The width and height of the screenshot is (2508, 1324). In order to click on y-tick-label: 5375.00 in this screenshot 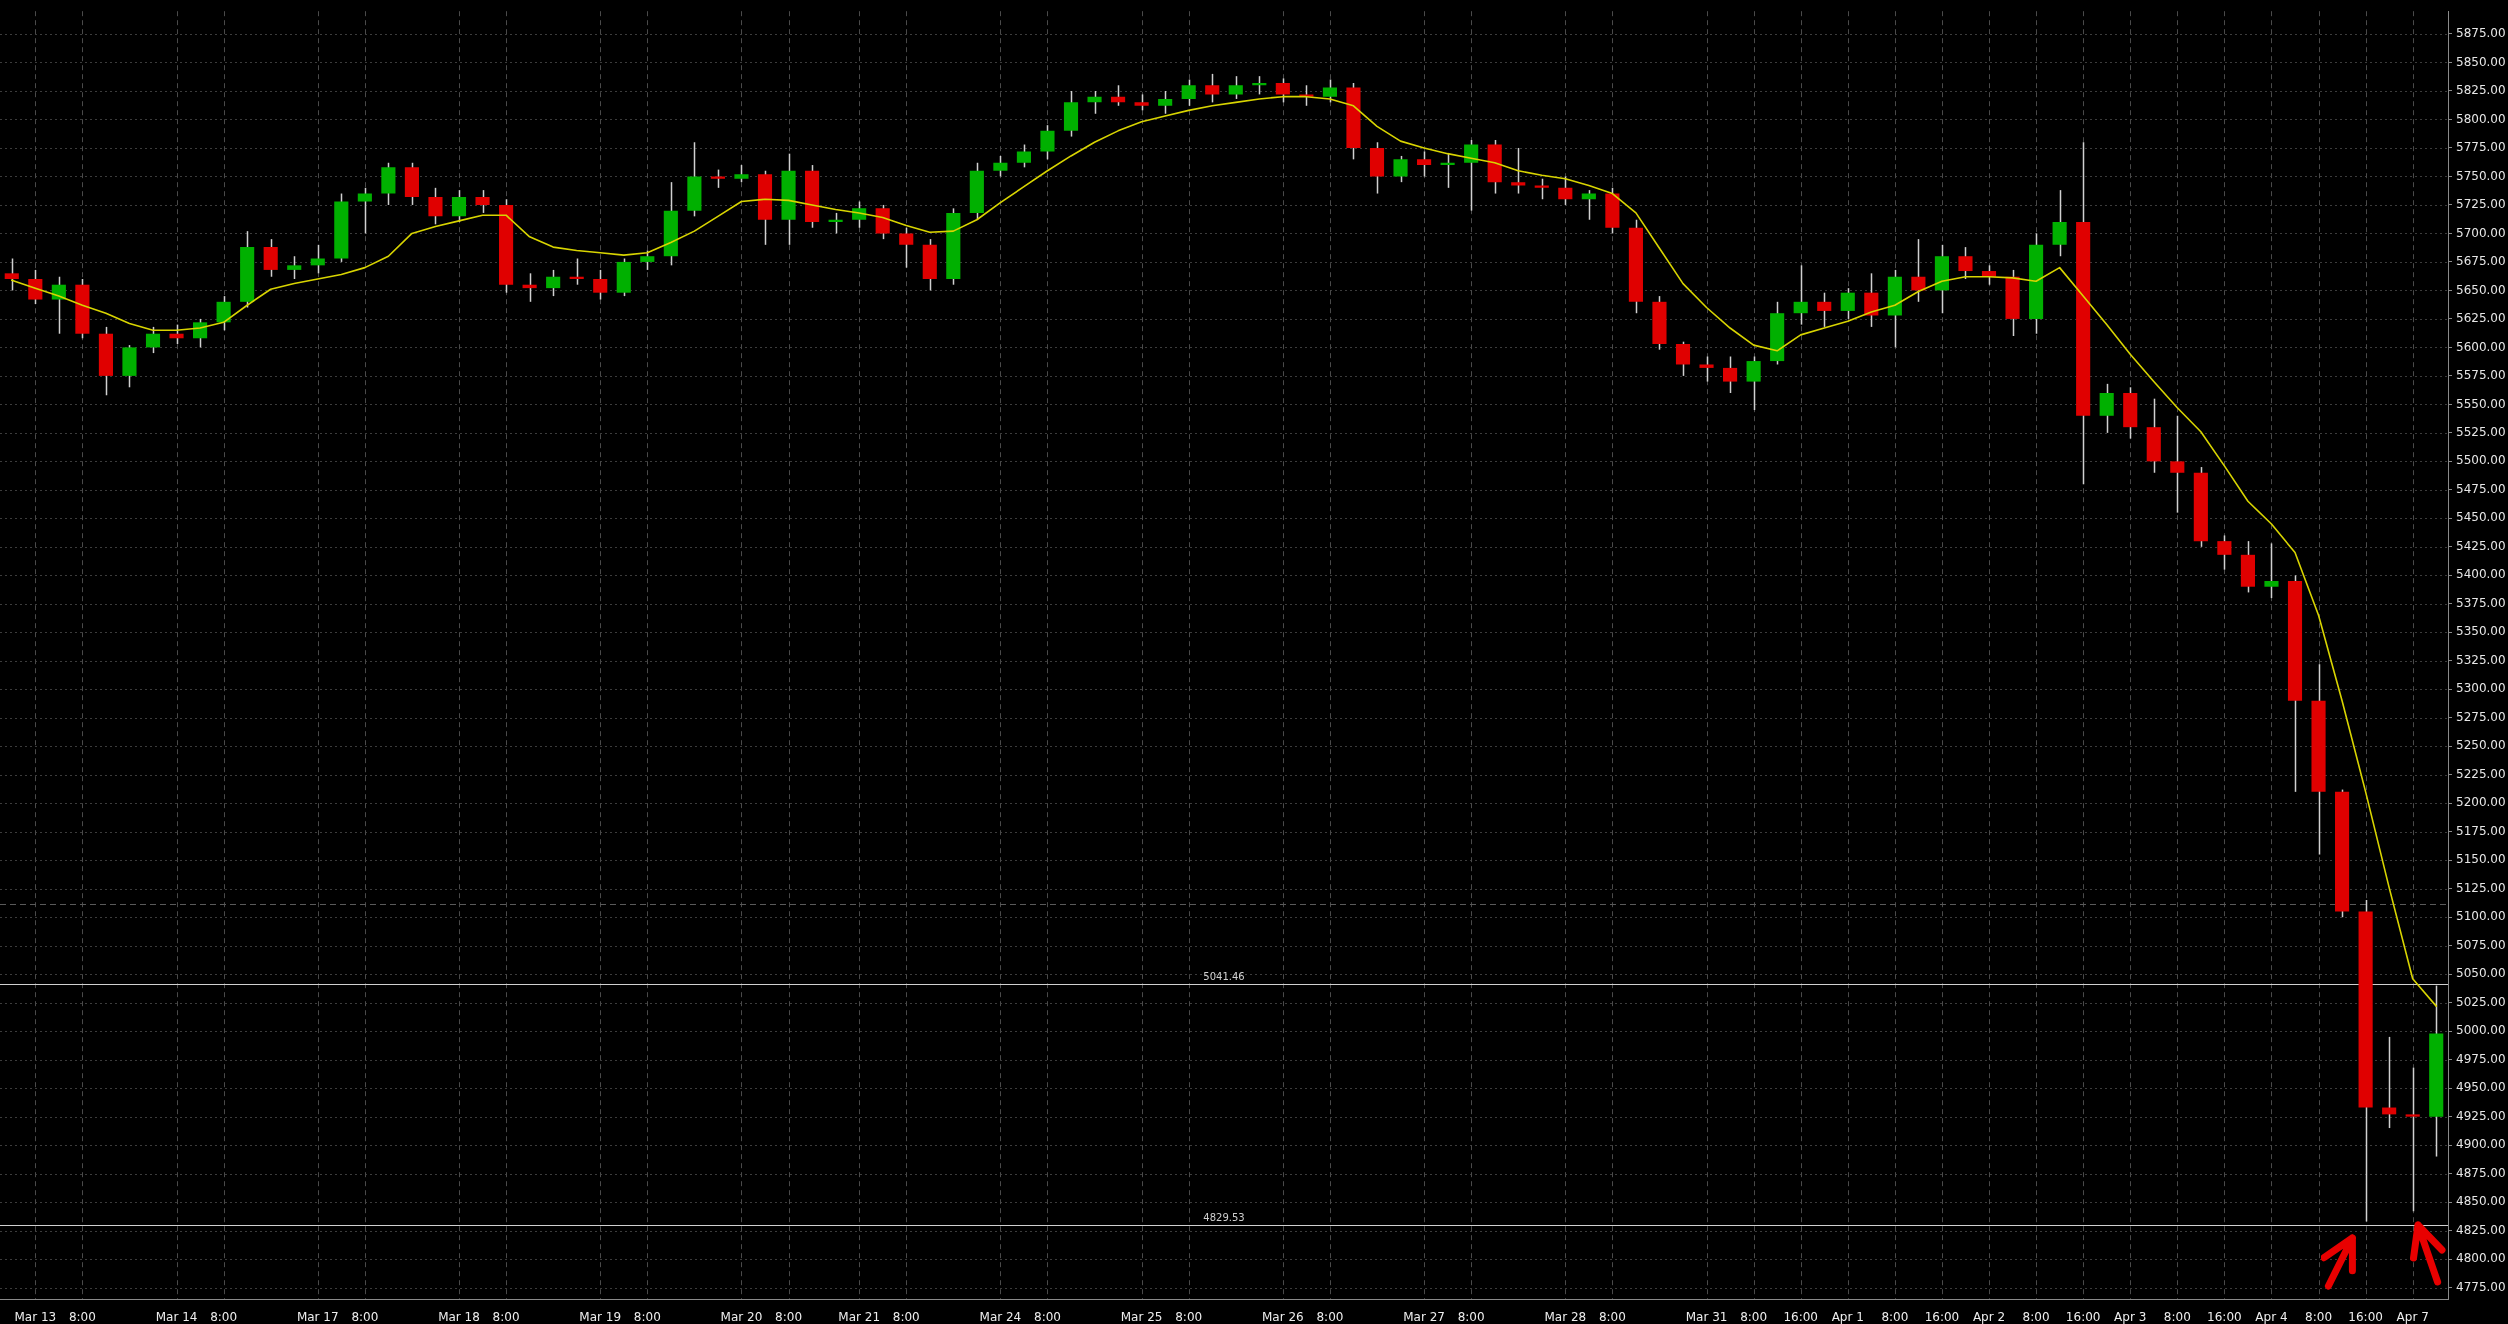, I will do `click(2481, 602)`.